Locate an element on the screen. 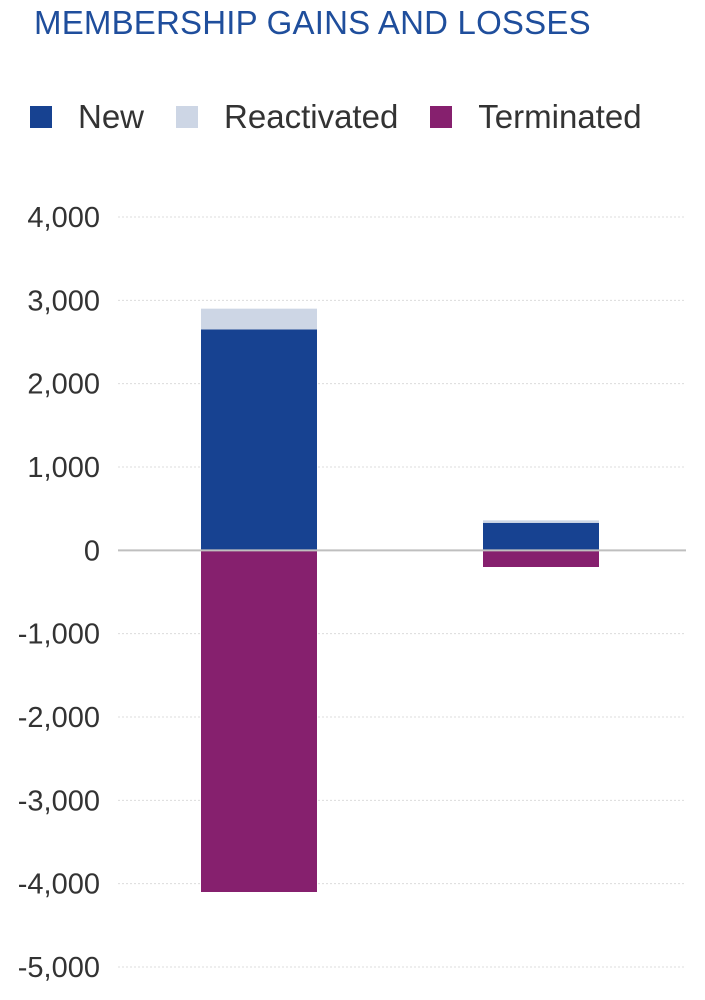  y-tick-label: -4,000 is located at coordinates (59, 885).